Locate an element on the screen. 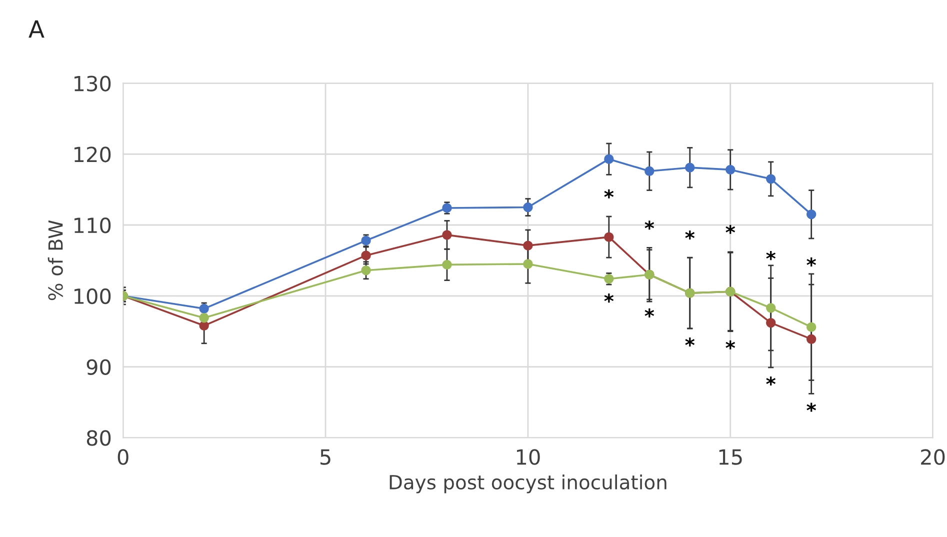  x-axis-title: Days post oocyst inoculation is located at coordinates (528, 484).